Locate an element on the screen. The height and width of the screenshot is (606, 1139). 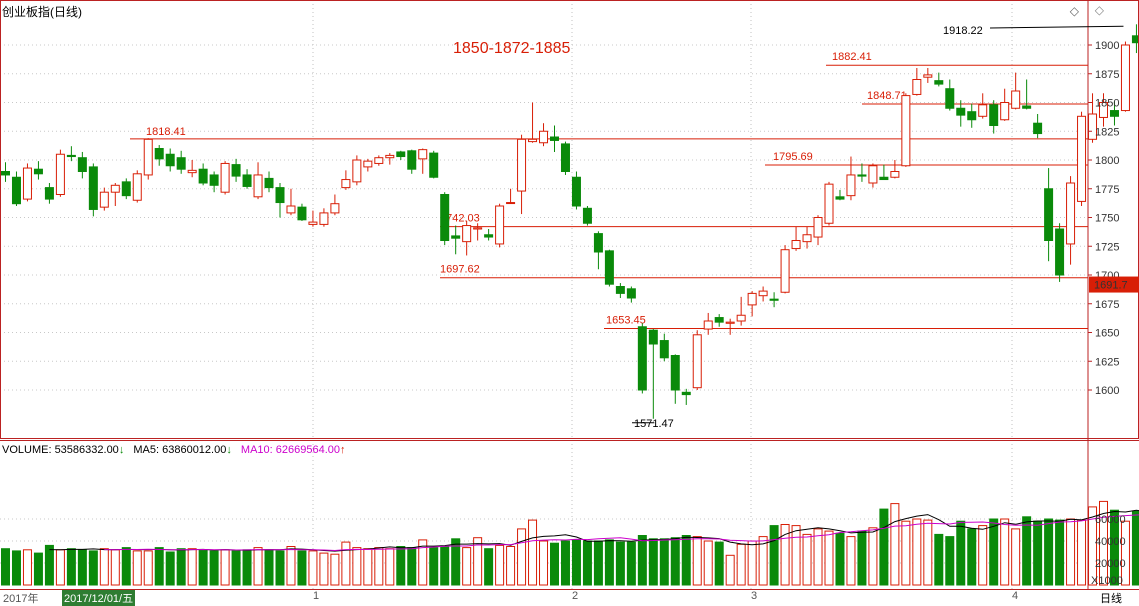
level-label: 1818.41 is located at coordinates (166, 132).